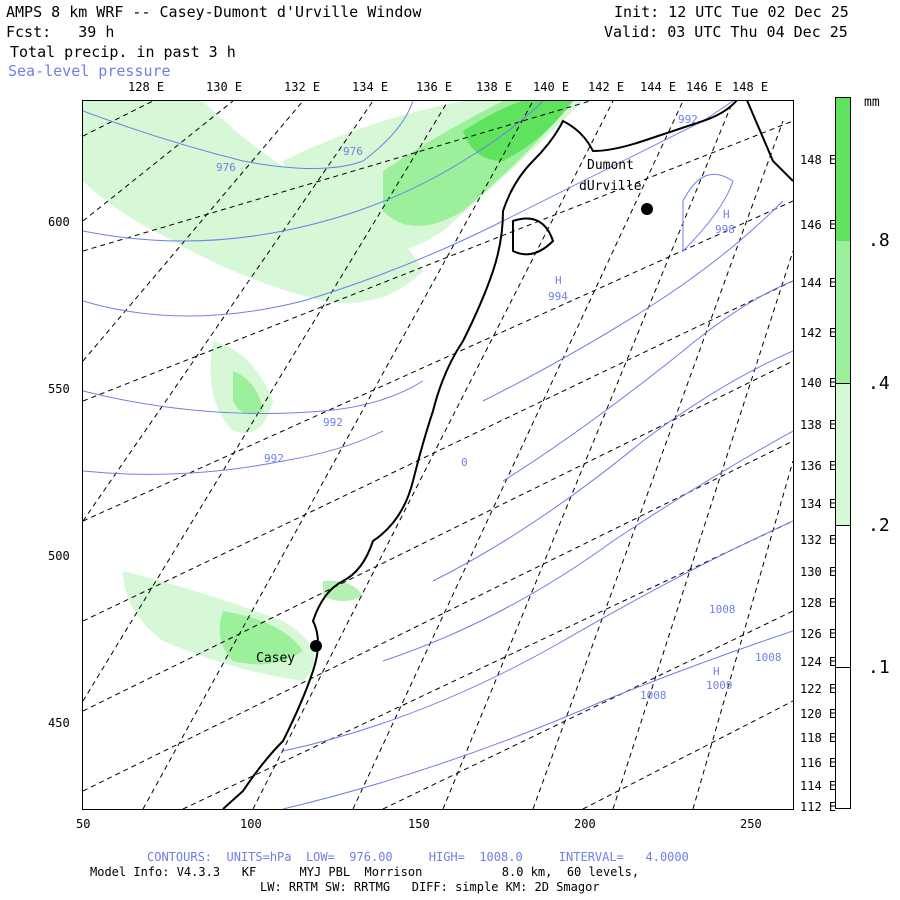 This screenshot has height=900, width=900. What do you see at coordinates (750, 87) in the screenshot?
I see `top-lon-label: 148 E` at bounding box center [750, 87].